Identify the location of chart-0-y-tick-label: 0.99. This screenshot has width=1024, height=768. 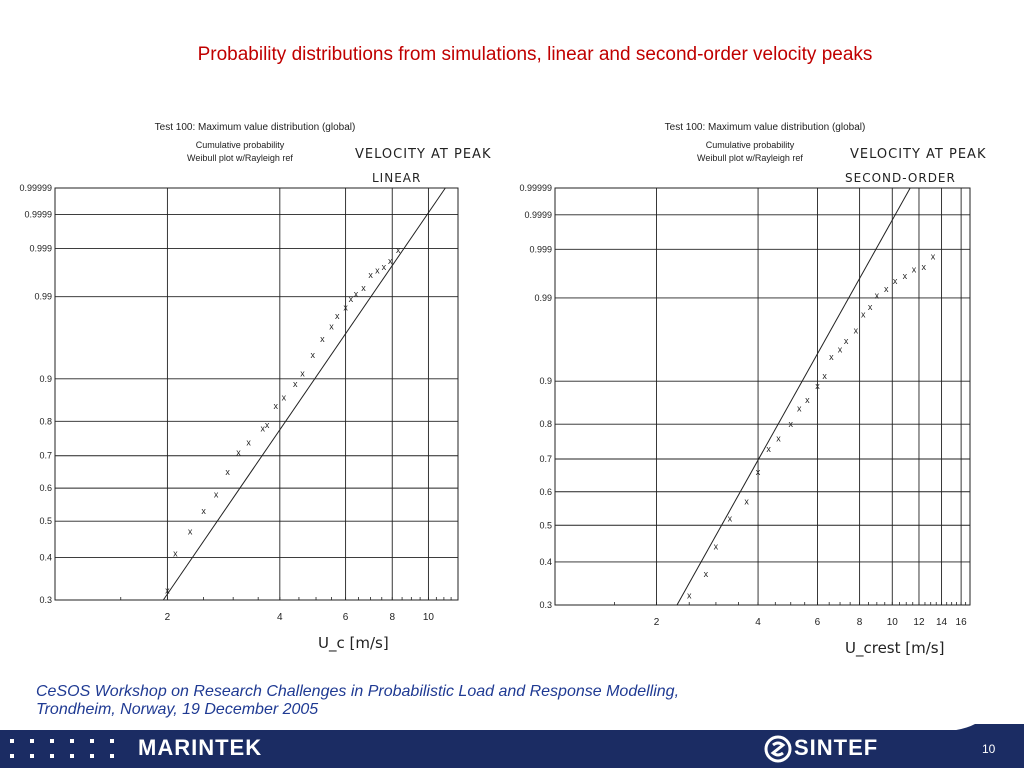
(43, 297).